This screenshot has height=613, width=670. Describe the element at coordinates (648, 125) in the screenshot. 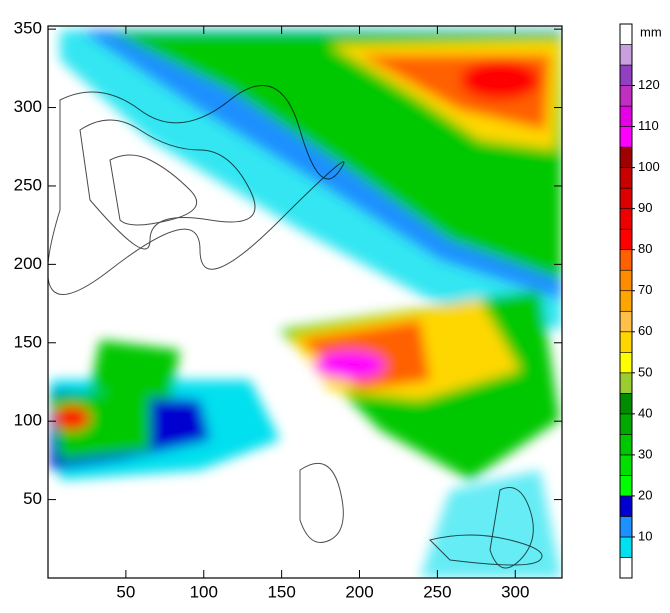

I see `colorbar-label: 110` at that location.